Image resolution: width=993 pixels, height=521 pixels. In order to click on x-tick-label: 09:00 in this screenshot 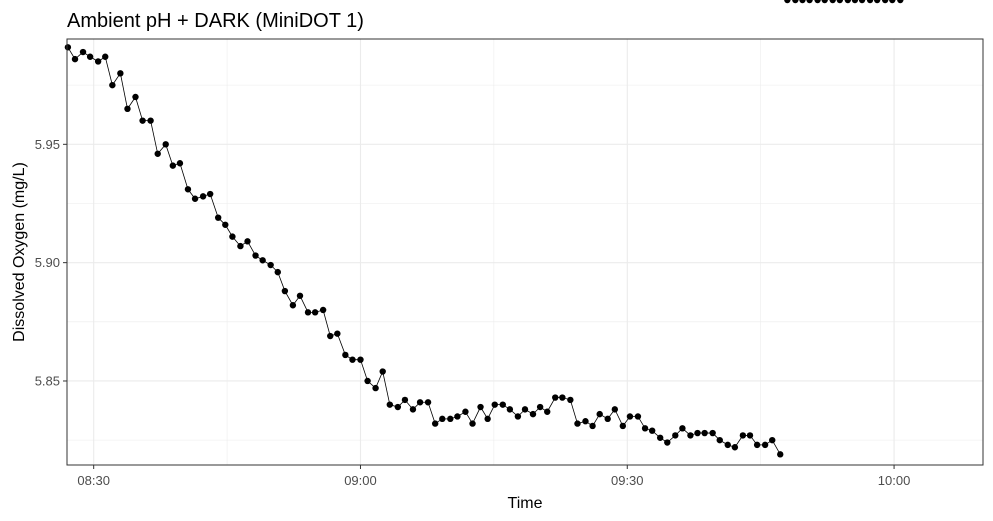, I will do `click(360, 480)`.